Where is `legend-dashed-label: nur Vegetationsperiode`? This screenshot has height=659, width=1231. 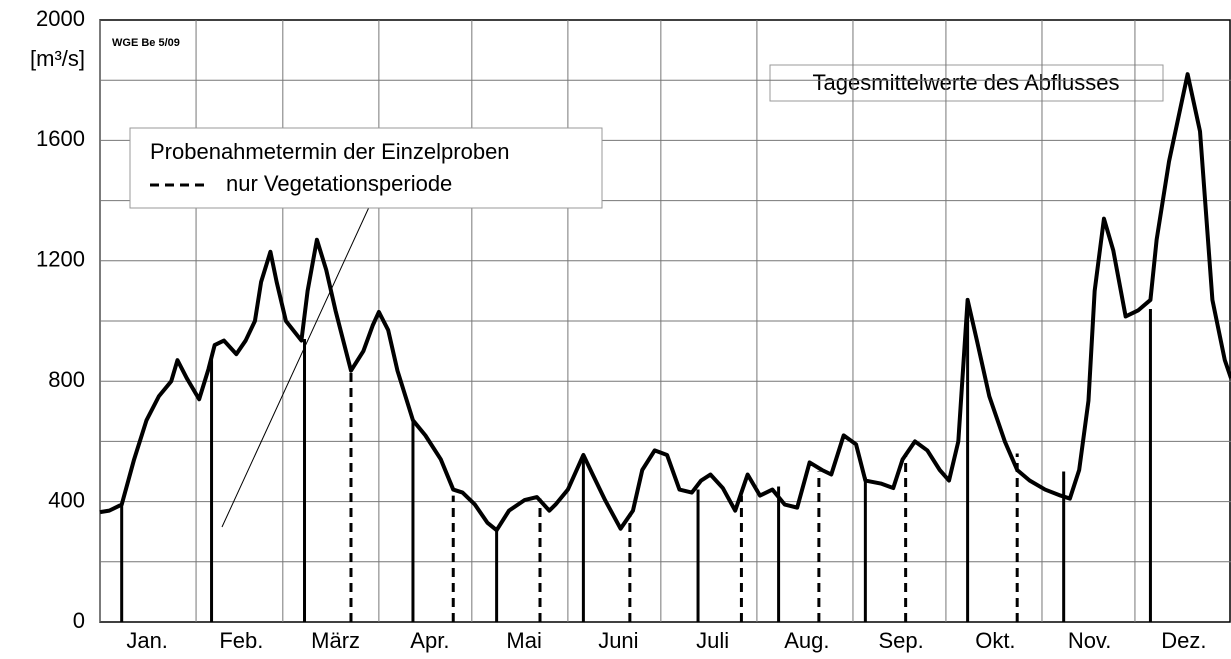
legend-dashed-label: nur Vegetationsperiode is located at coordinates (339, 183).